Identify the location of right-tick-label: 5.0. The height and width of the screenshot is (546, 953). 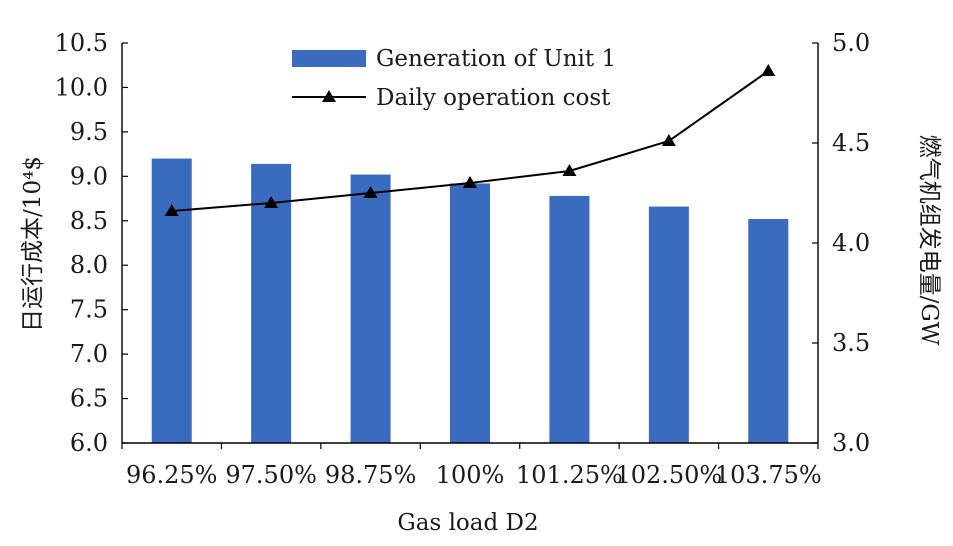
(851, 43).